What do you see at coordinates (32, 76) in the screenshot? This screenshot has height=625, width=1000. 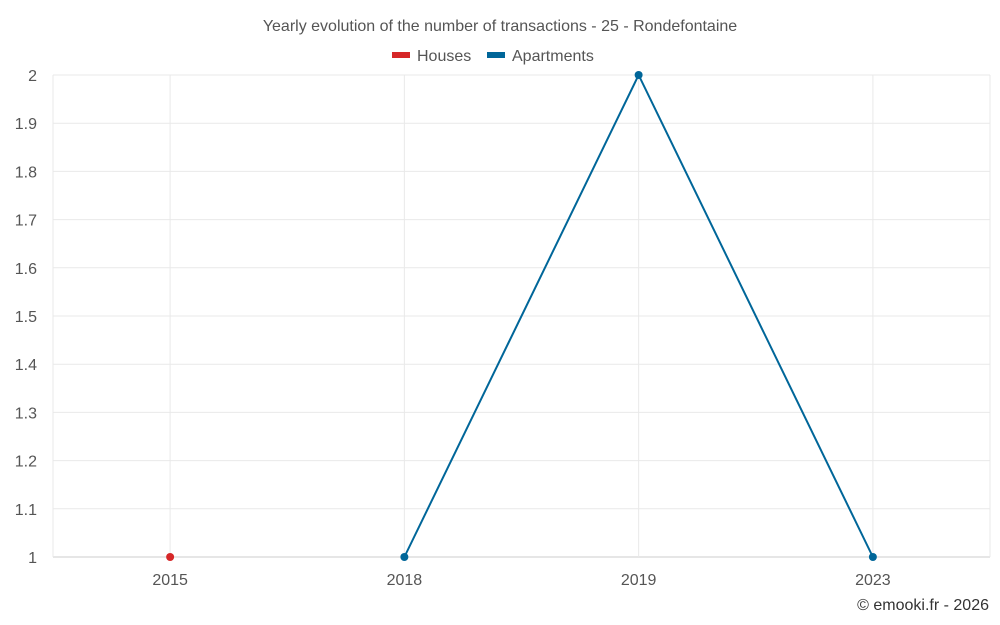 I see `y-tick-label: 2` at bounding box center [32, 76].